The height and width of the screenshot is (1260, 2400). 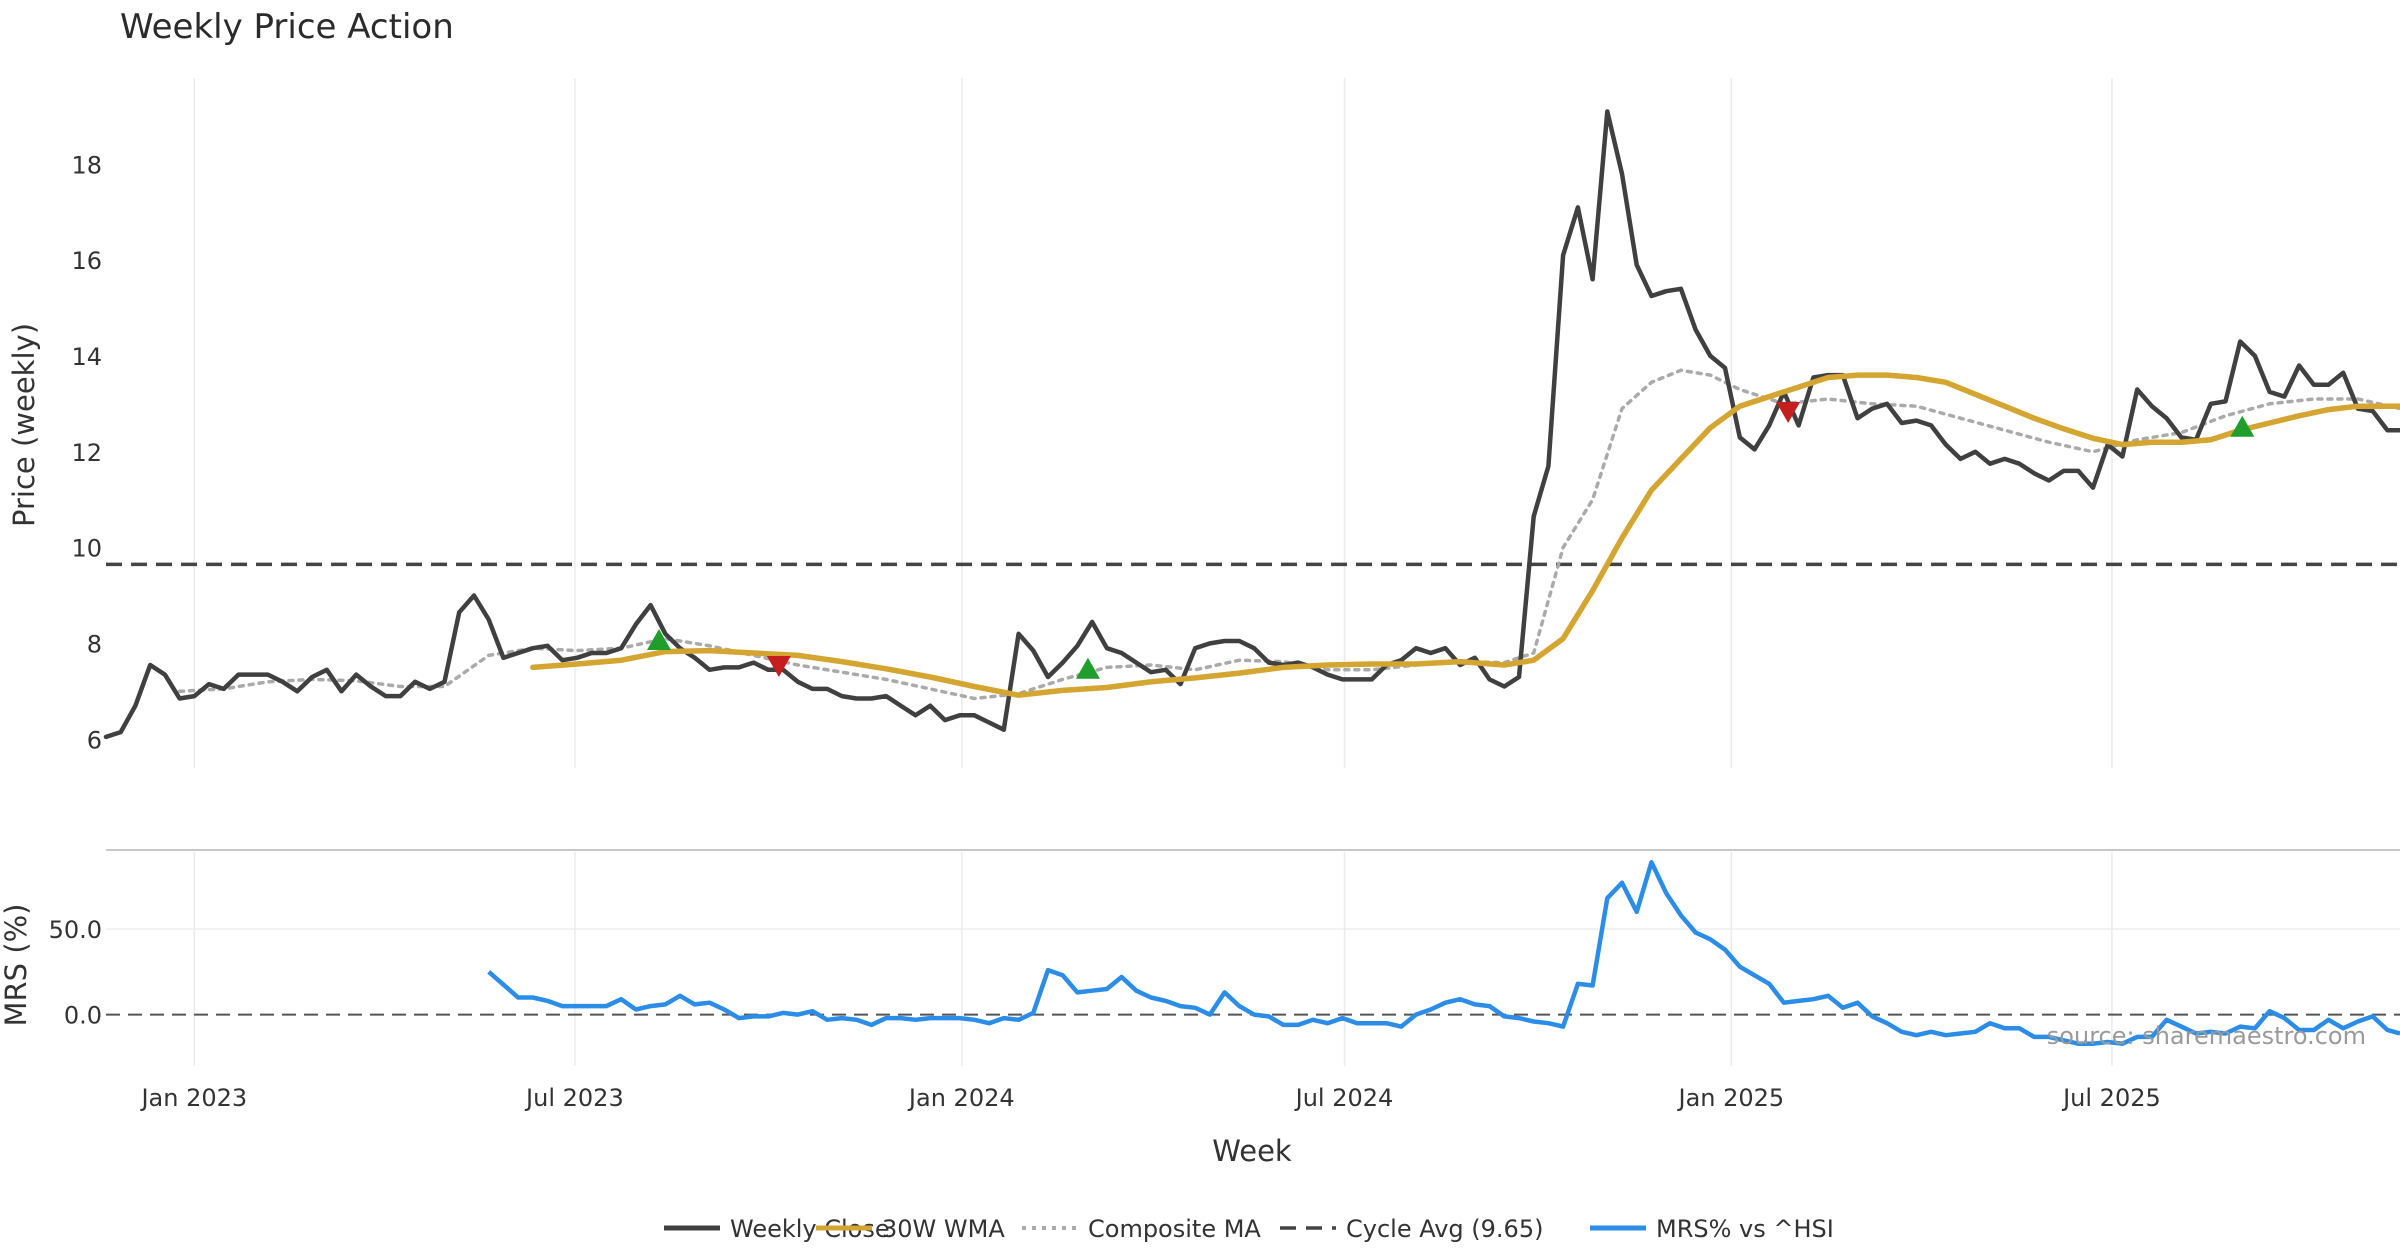 I want to click on legend-label: 30W WMA, so click(x=943, y=1229).